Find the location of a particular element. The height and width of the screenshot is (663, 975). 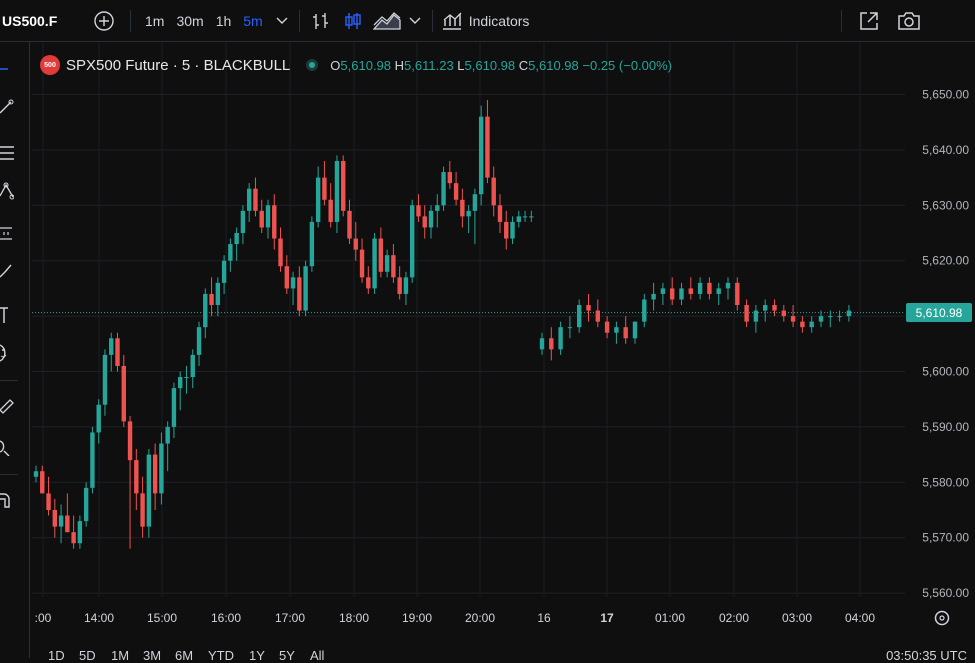

range-6m: 6M is located at coordinates (184, 655).